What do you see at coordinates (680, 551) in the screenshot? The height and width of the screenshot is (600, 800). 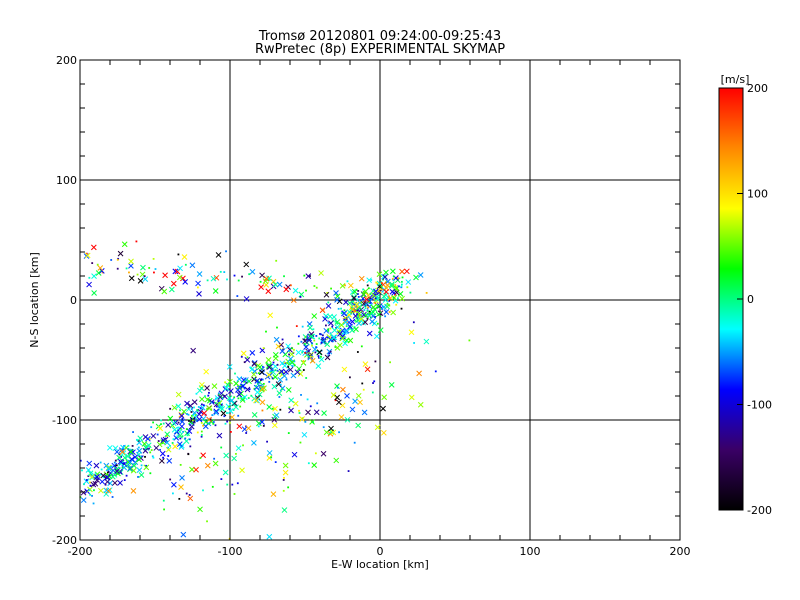 I see `x-tick-label: 200` at bounding box center [680, 551].